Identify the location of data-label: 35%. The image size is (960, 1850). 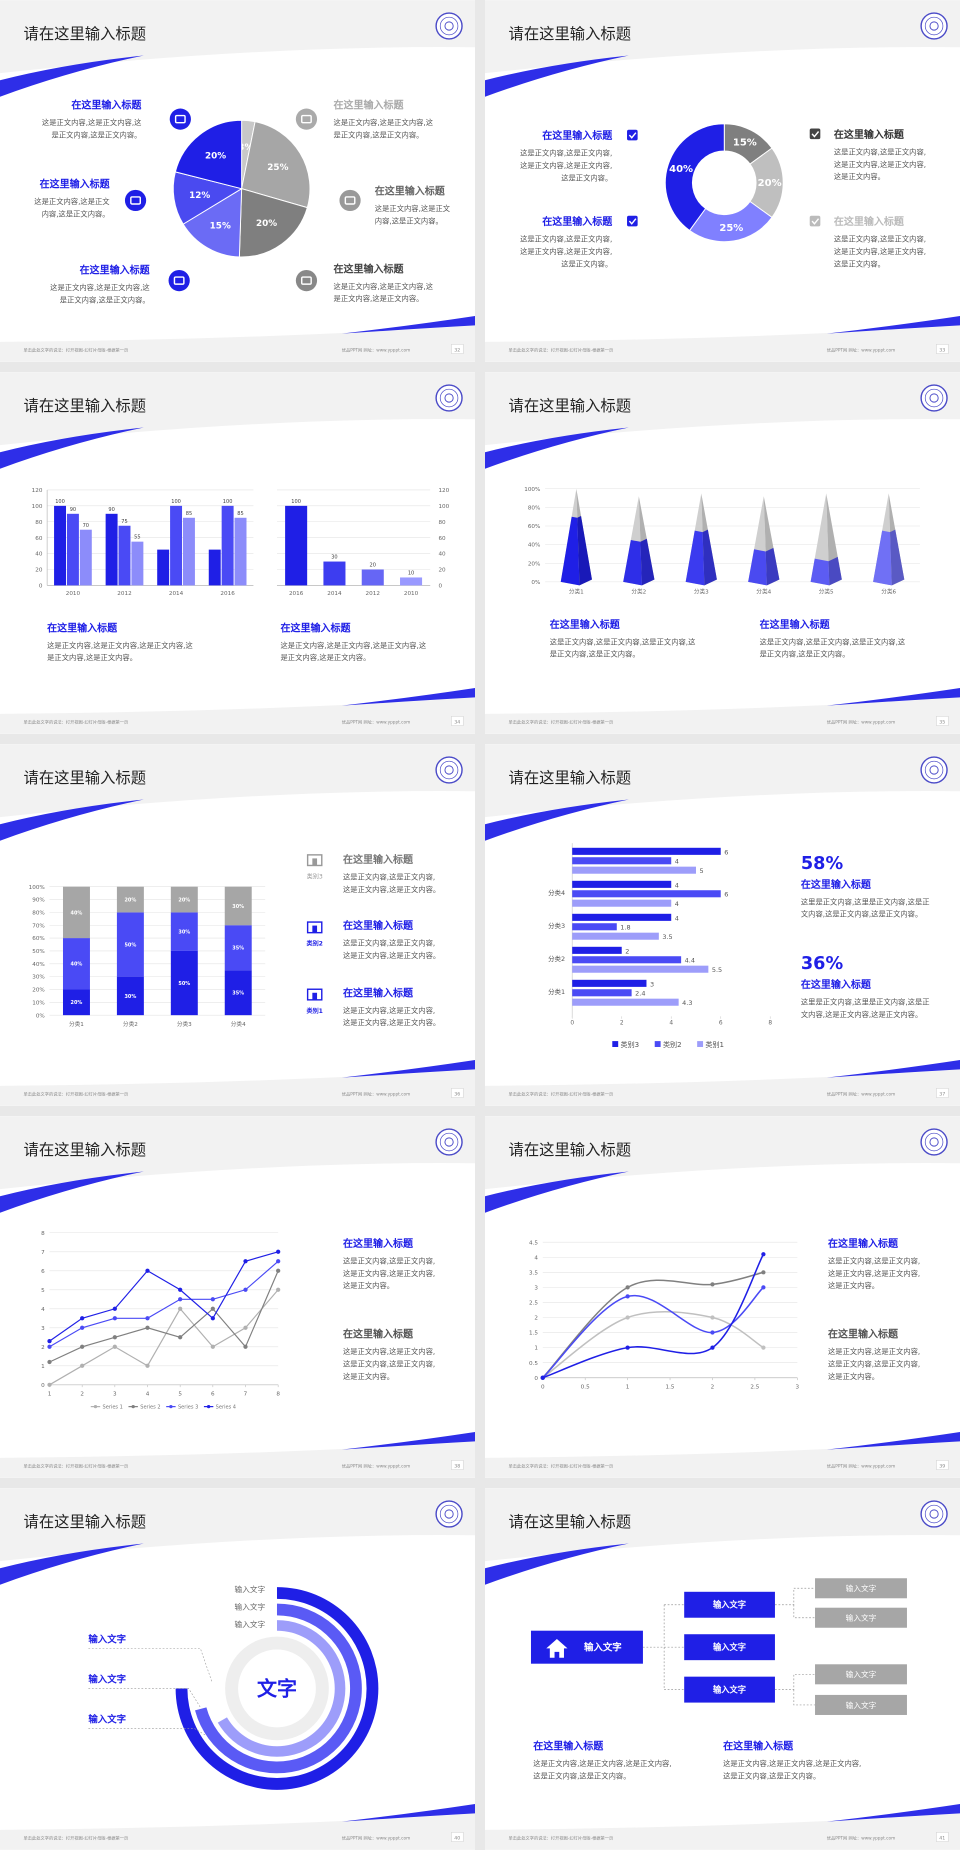
(238, 994).